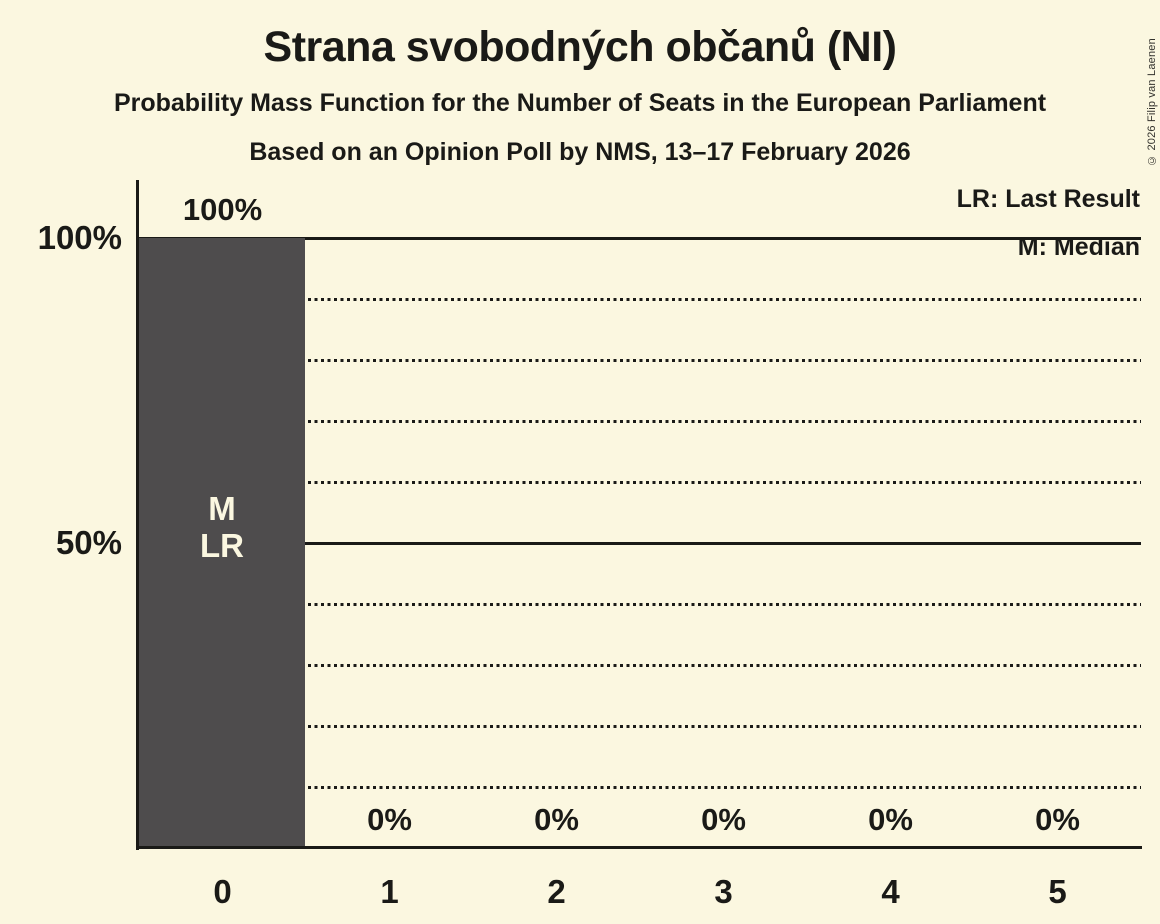 This screenshot has width=1160, height=924. What do you see at coordinates (723, 891) in the screenshot?
I see `x-axis-label-seat-3: 3` at bounding box center [723, 891].